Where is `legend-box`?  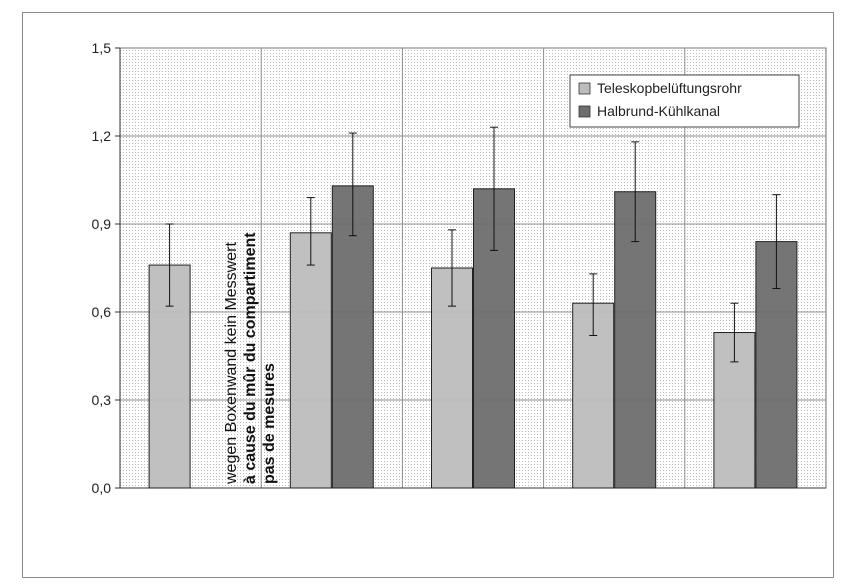 legend-box is located at coordinates (684, 101).